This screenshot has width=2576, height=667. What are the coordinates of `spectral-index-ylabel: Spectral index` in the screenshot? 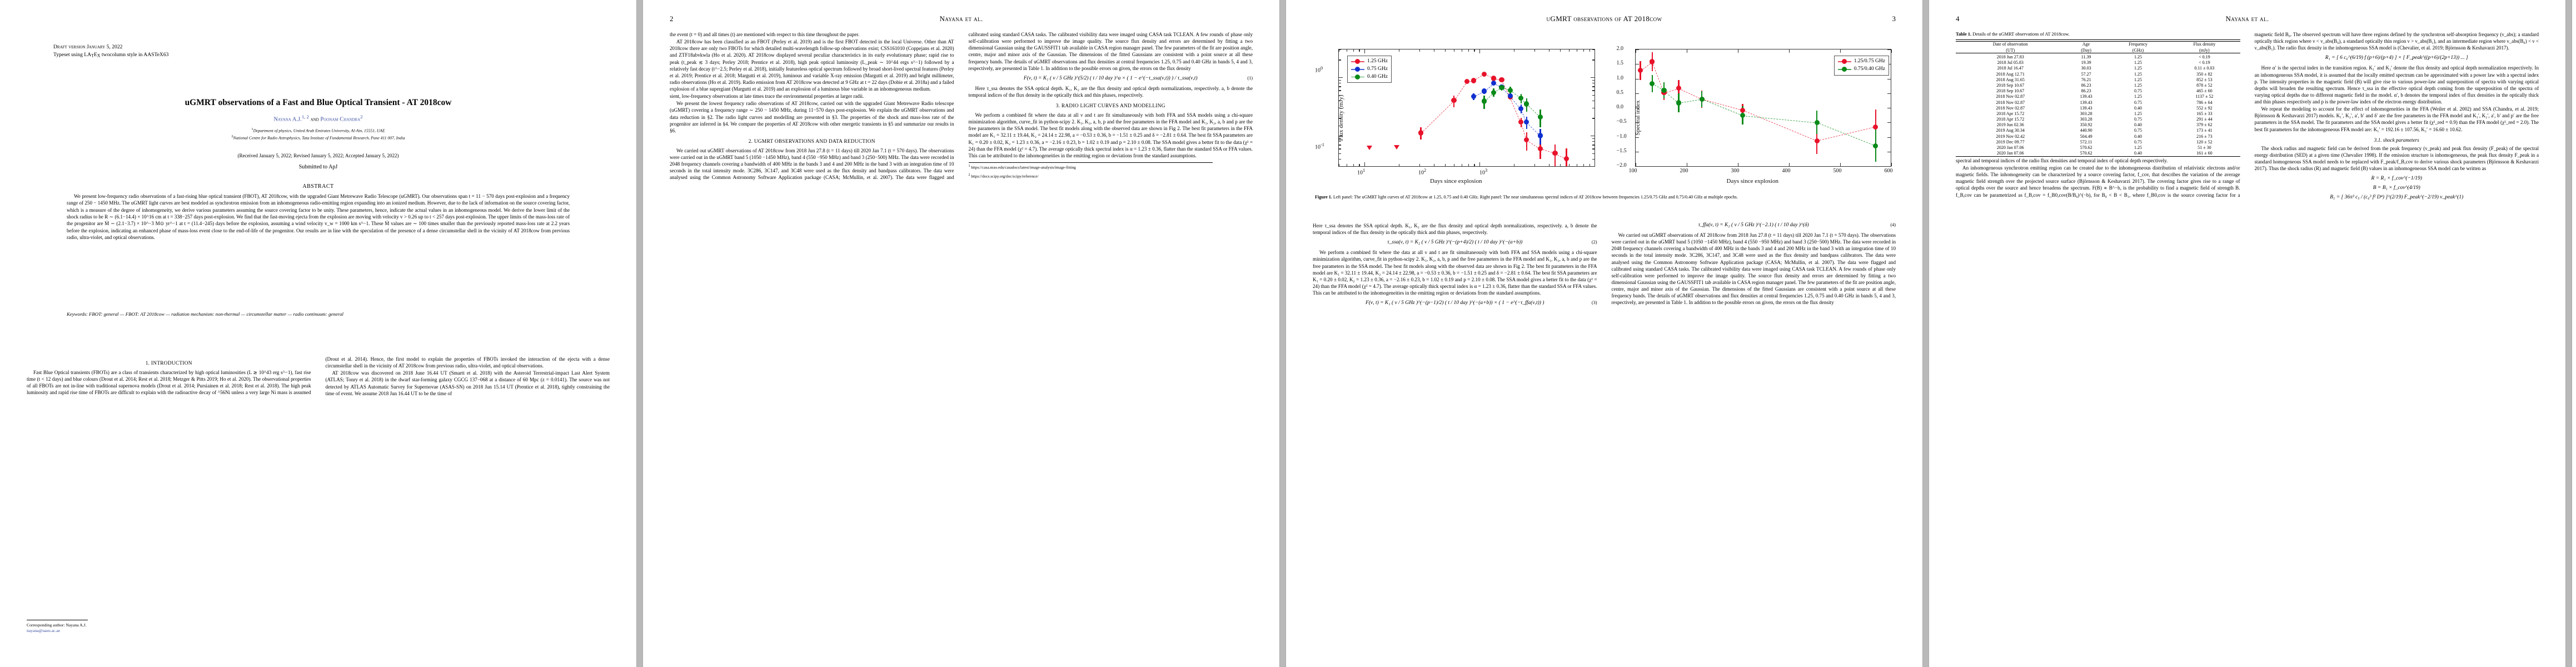 It's located at (1637, 118).